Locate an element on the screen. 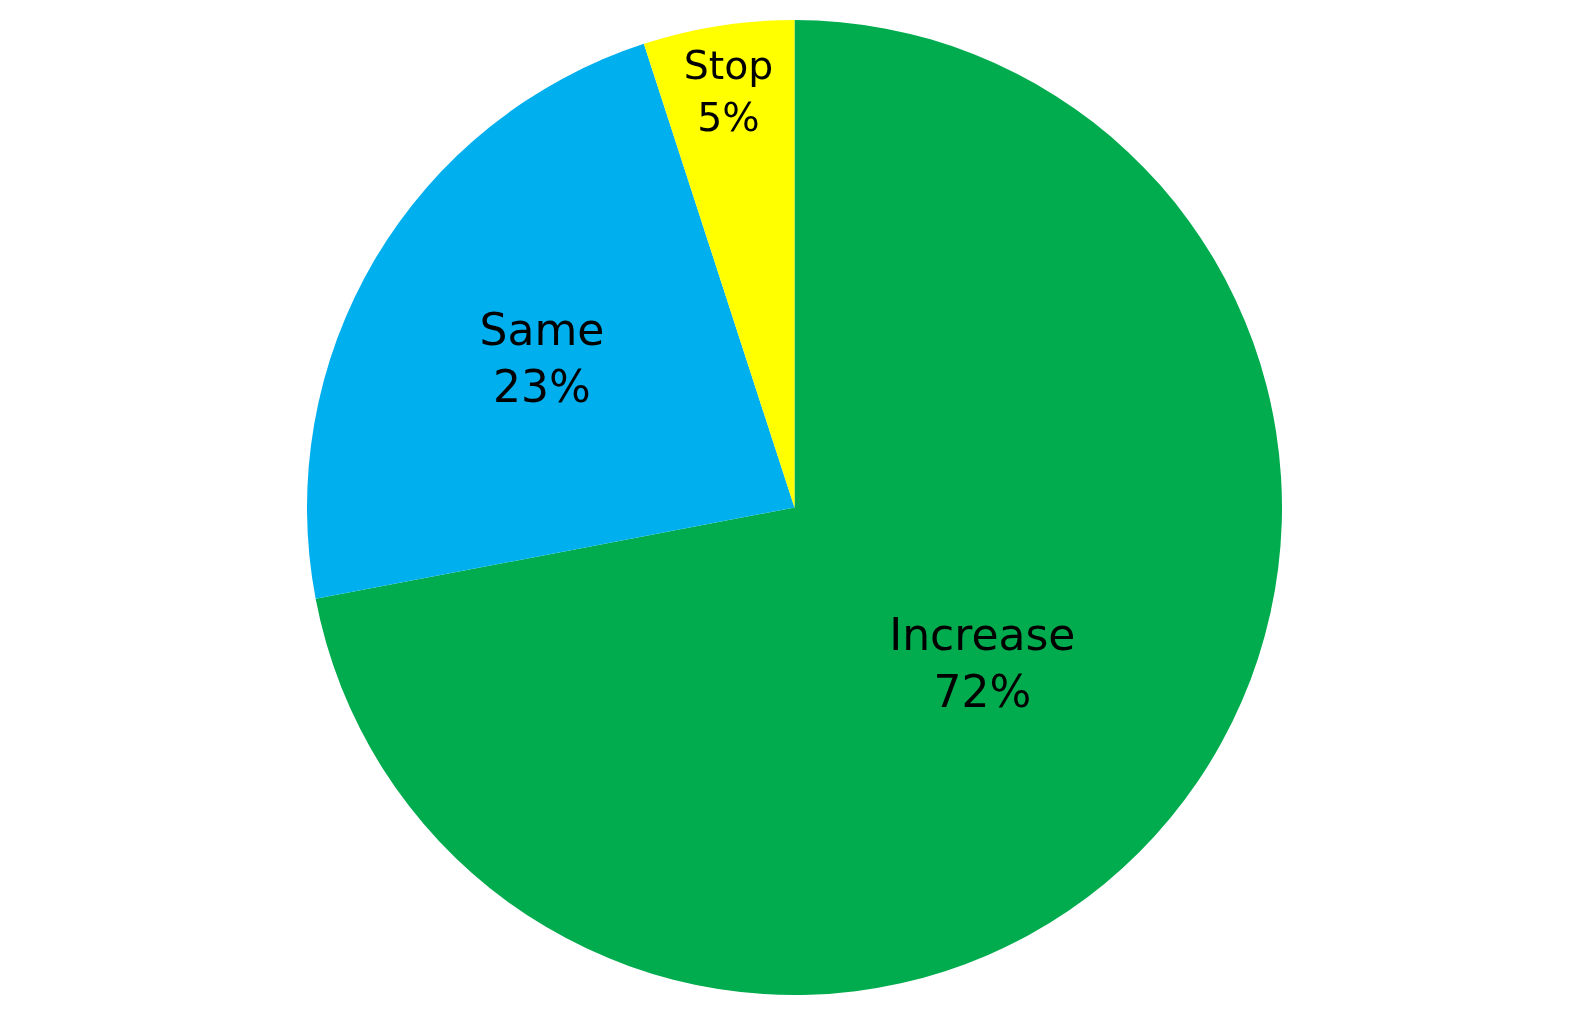 Image resolution: width=1589 pixels, height=1015 pixels. slice-label: Increase is located at coordinates (982, 634).